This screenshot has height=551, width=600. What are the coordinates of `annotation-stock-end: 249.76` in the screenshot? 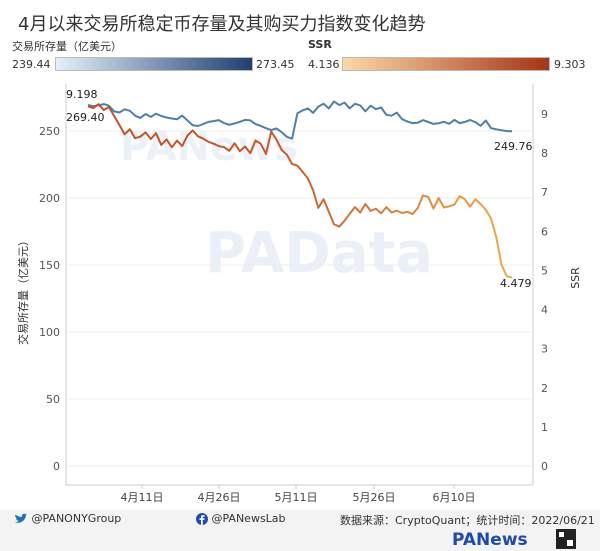 It's located at (513, 146).